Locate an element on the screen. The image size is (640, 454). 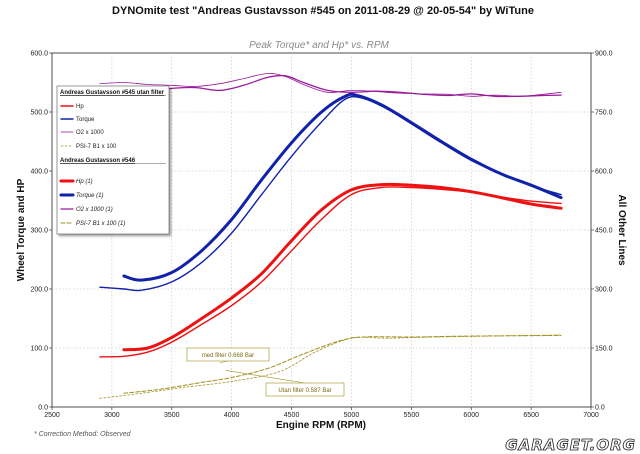
annotation-label: Utan filter 0.587 Bar is located at coordinates (304, 391).